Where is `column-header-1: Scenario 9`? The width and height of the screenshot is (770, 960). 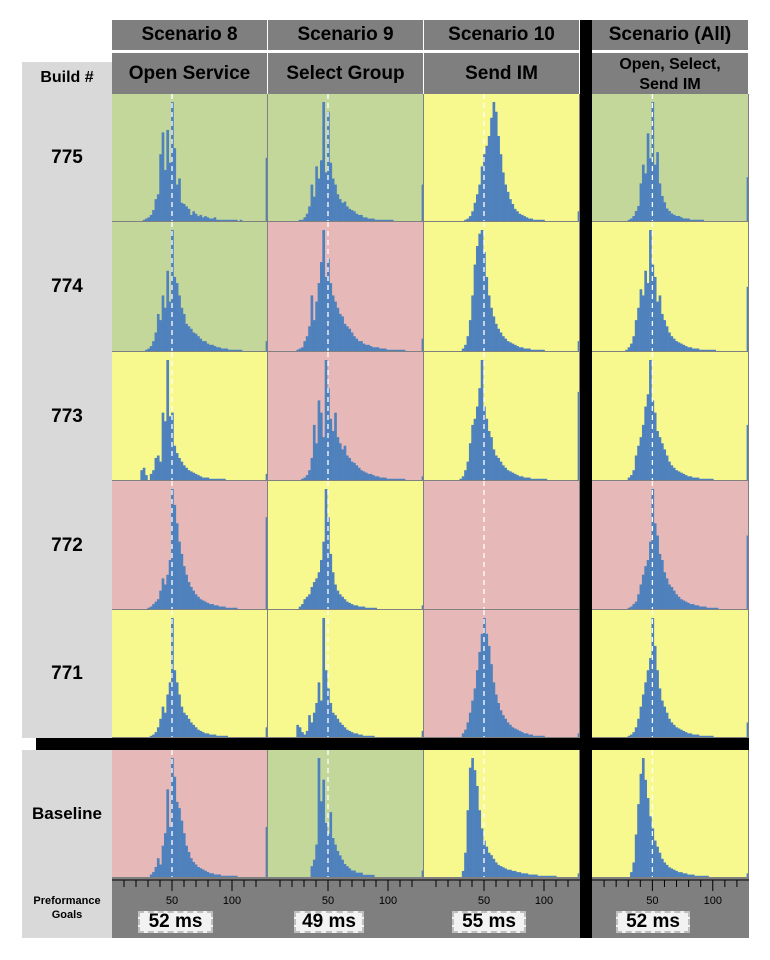 column-header-1: Scenario 9 is located at coordinates (346, 35).